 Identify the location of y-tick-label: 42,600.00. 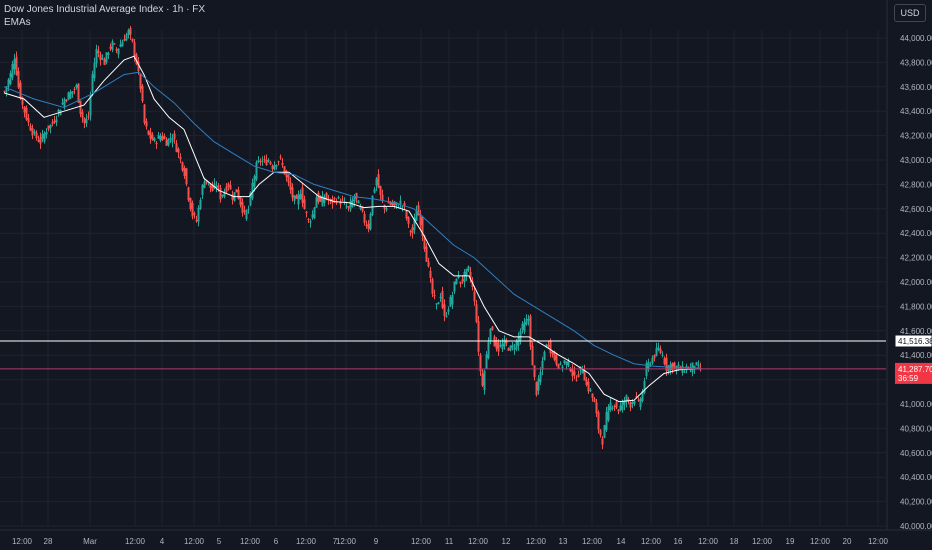
(916, 209).